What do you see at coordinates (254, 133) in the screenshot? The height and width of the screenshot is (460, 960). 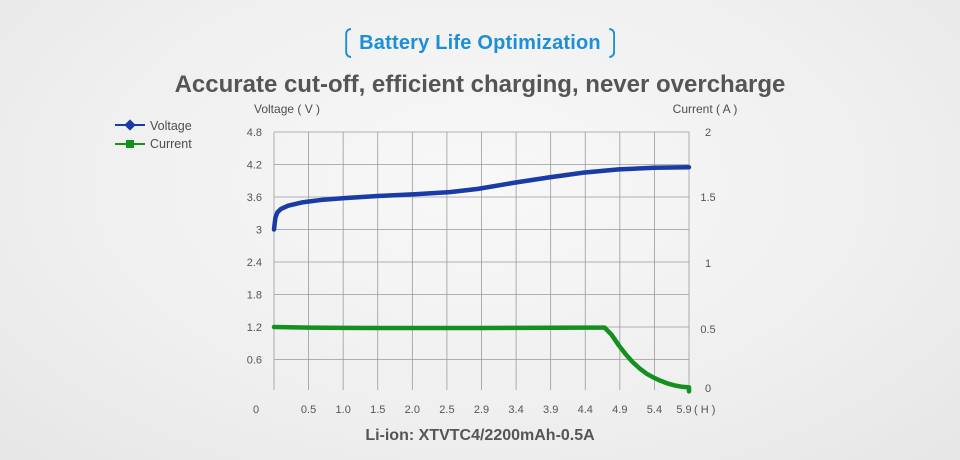 I see `left-tick-label: 4.8` at bounding box center [254, 133].